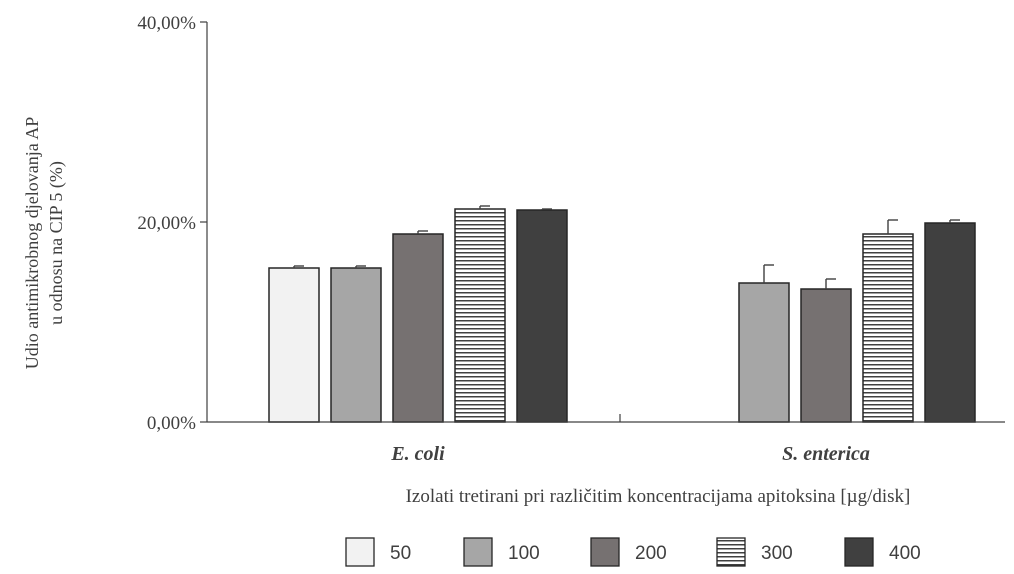  Describe the element at coordinates (651, 553) in the screenshot. I see `legend-label-200: 200` at that location.